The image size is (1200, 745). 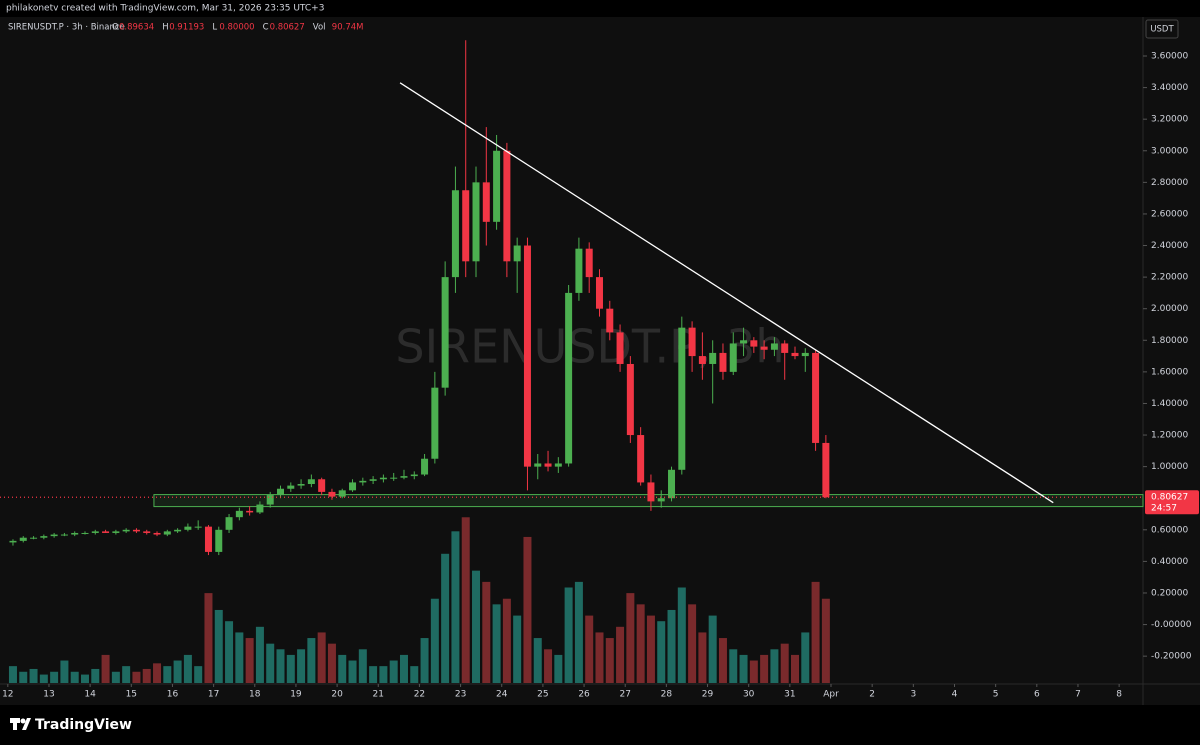 What do you see at coordinates (319, 28) in the screenshot?
I see `legend-label: Vol` at bounding box center [319, 28].